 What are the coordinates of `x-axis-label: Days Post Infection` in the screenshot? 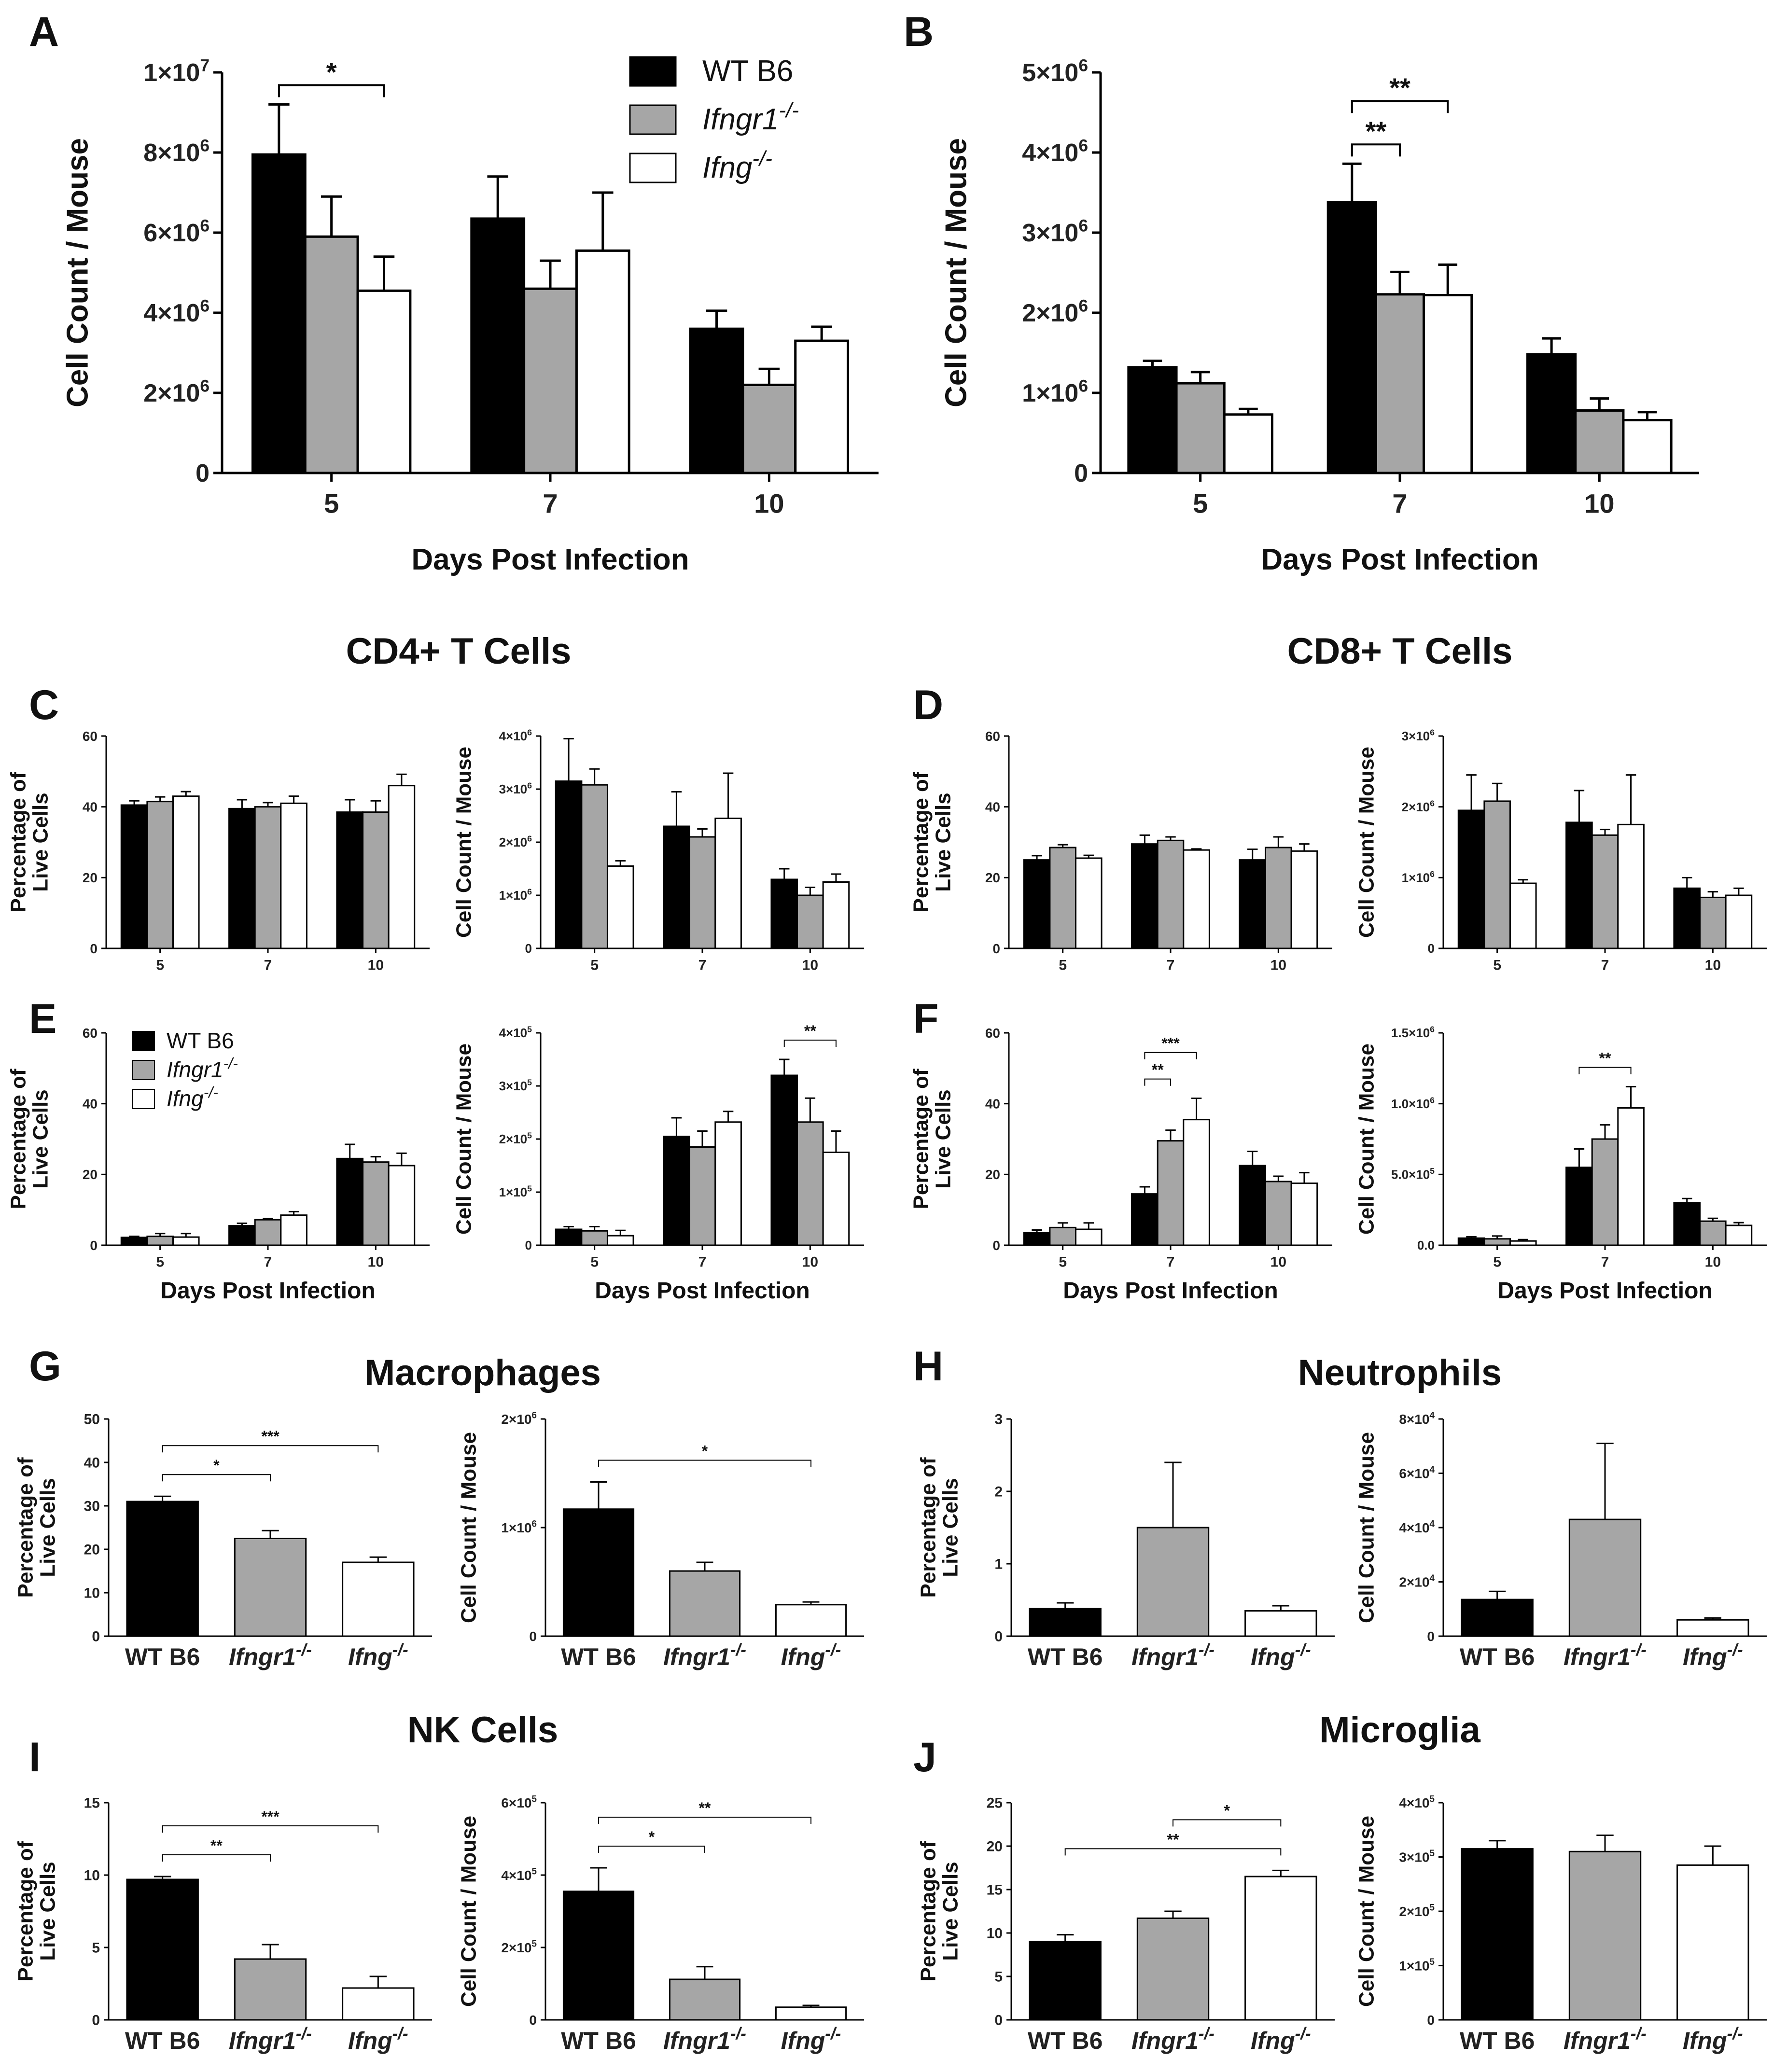 It's located at (1399, 559).